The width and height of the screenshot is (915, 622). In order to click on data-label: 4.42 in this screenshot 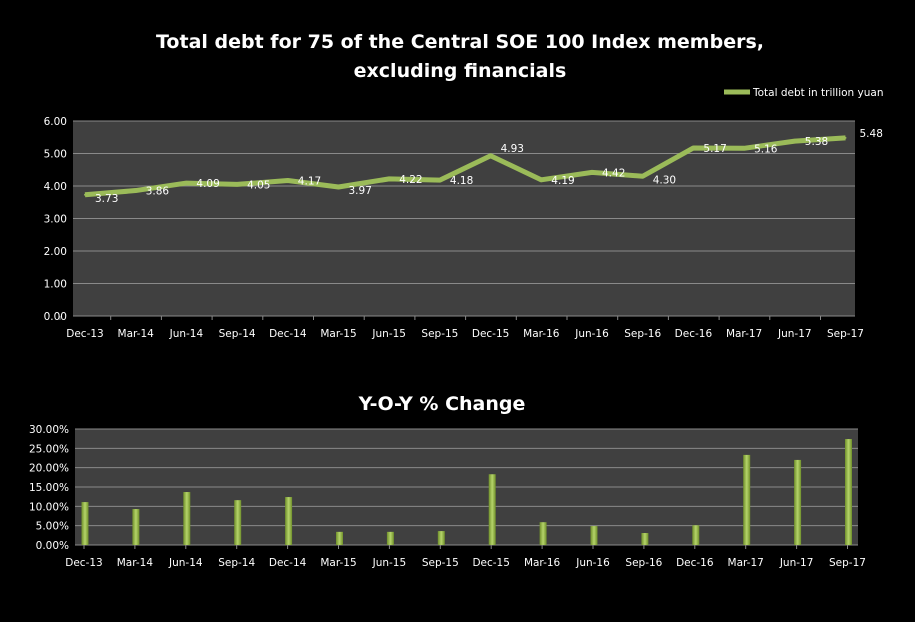, I will do `click(613, 173)`.